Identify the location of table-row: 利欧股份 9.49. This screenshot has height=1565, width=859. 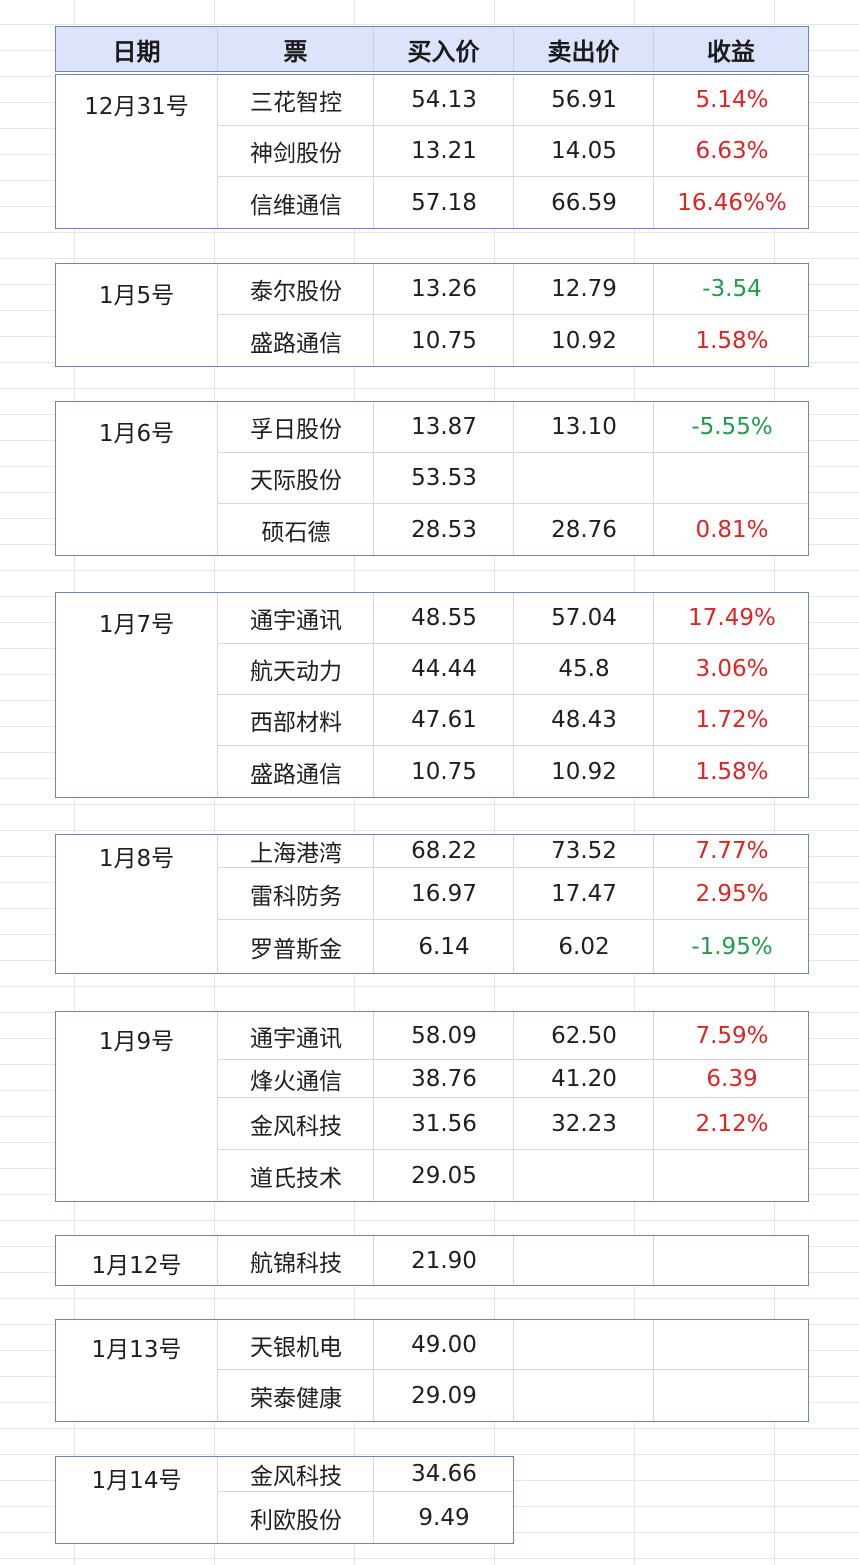
(365, 1517).